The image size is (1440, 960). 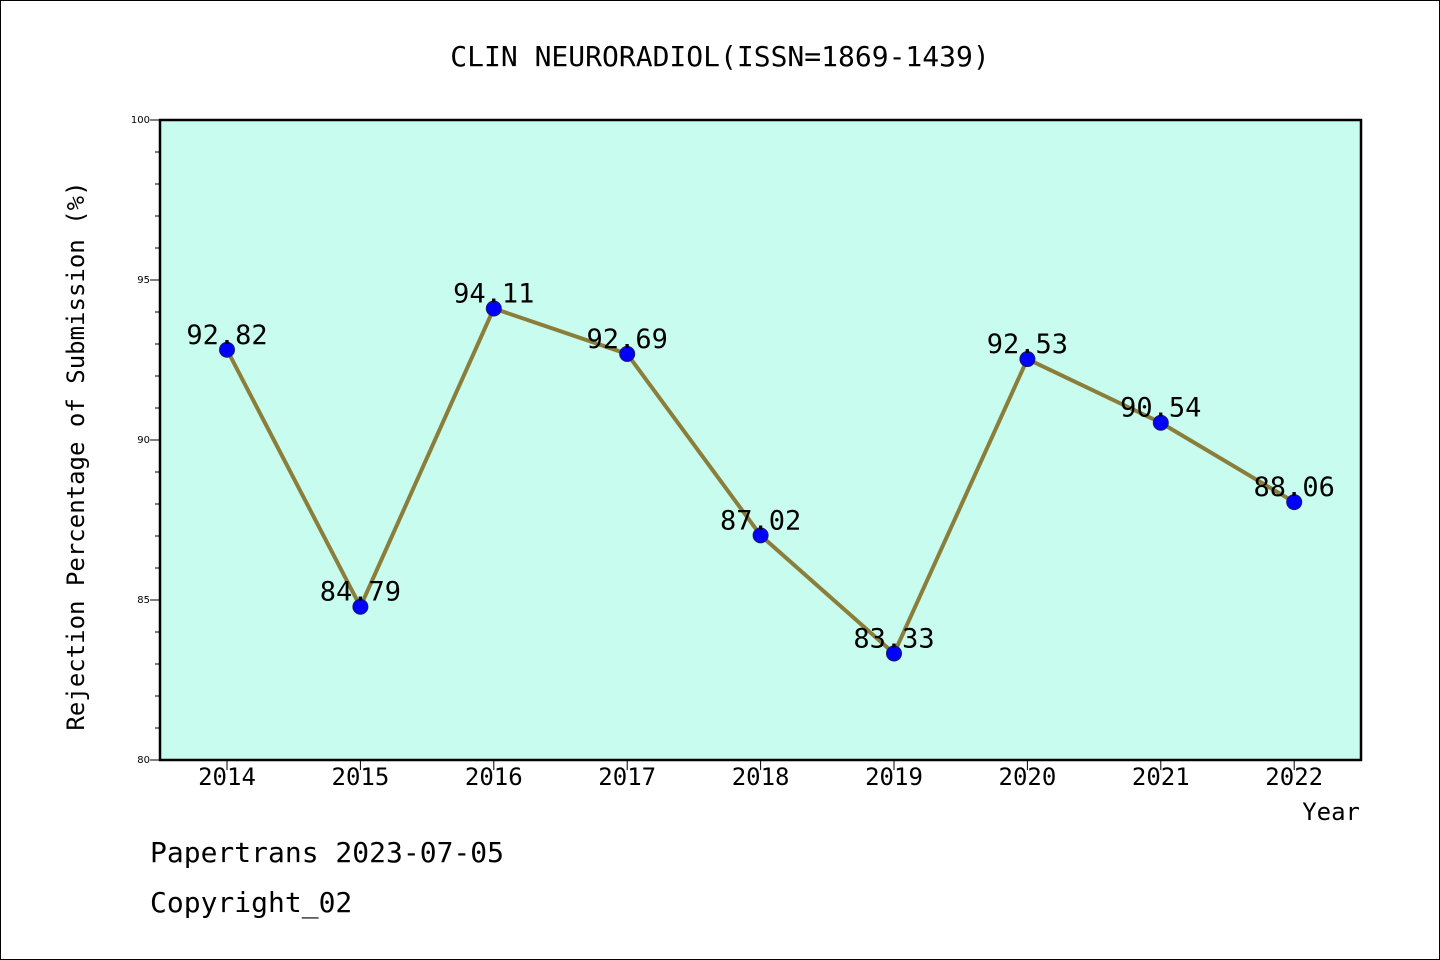 I want to click on x-tick-label: 2020, so click(x=1028, y=777).